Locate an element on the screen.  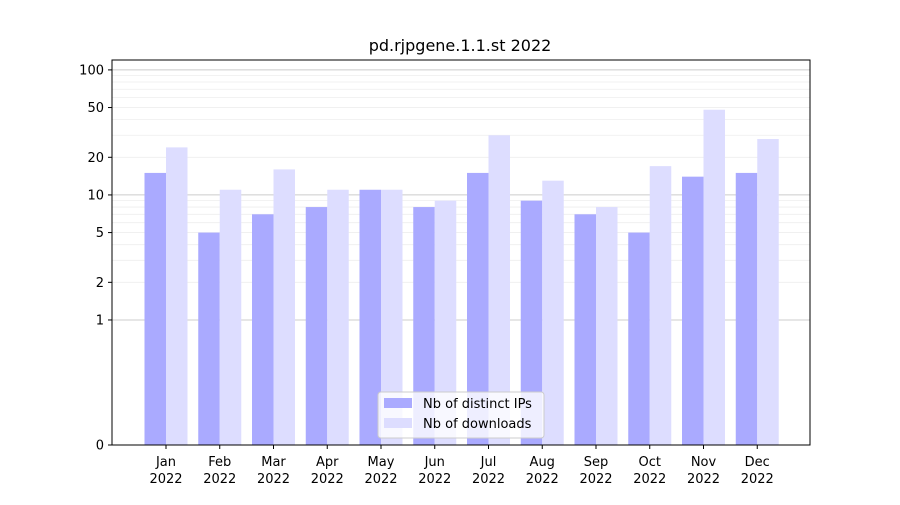
y-tick-label: 0 is located at coordinates (100, 446).